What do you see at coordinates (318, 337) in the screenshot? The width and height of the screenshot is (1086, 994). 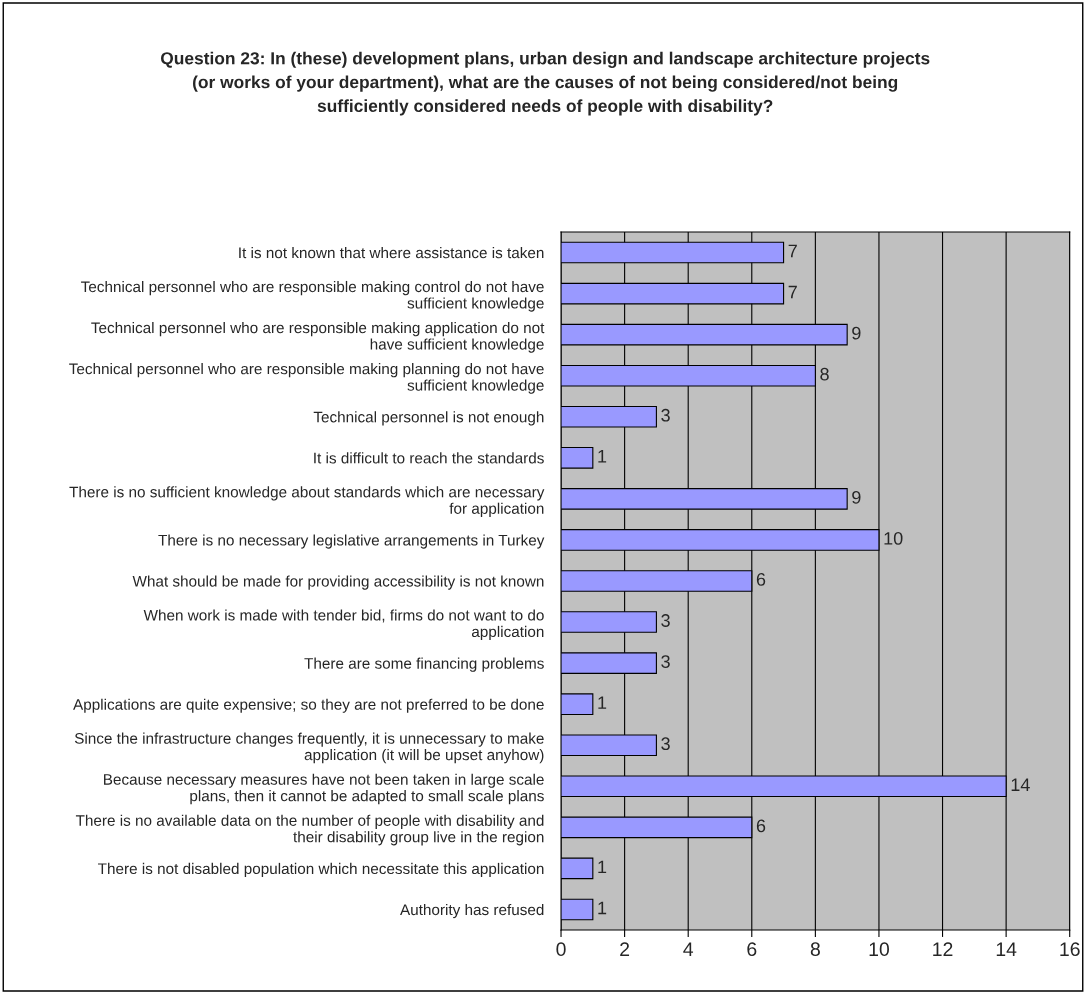 I see `y-tick-label: Technical personnel who are responsible making application do not have sufficient knowledge` at bounding box center [318, 337].